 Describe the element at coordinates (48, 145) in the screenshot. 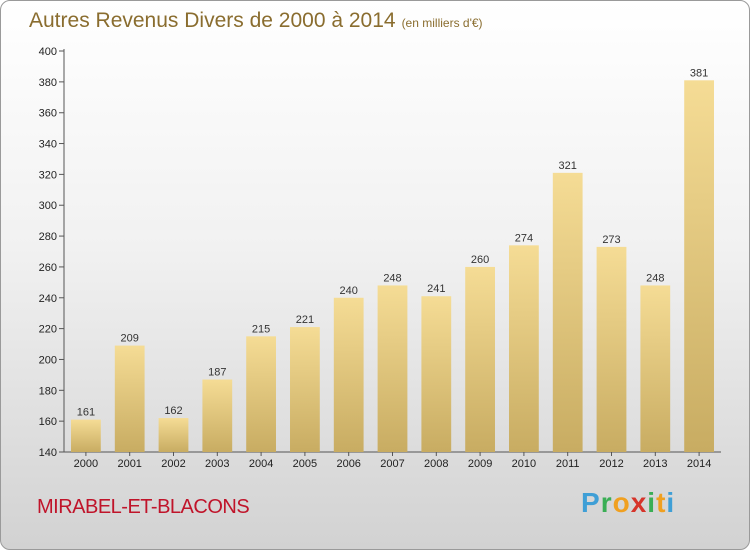

I see `y-tick-label: 340` at that location.